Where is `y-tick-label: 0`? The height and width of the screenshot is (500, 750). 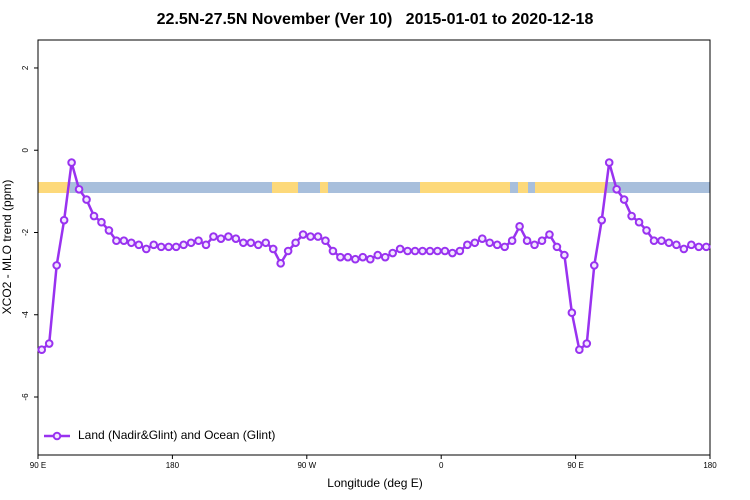 y-tick-label: 0 is located at coordinates (25, 149).